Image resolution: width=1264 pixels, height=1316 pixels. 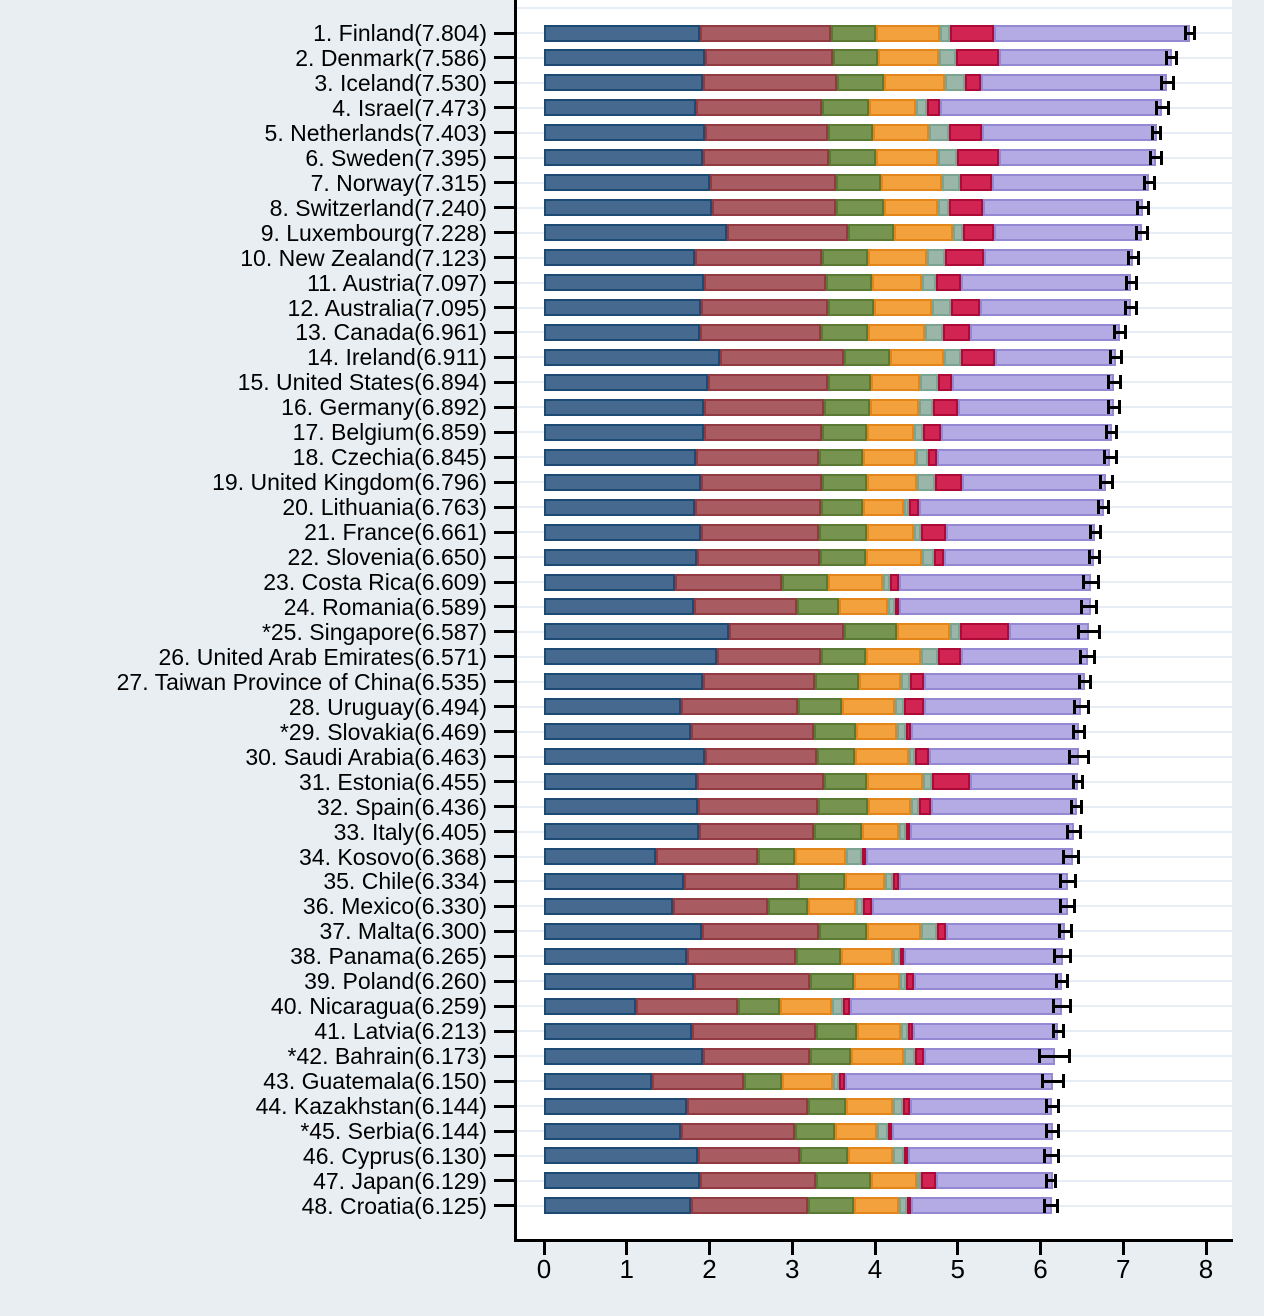 I want to click on country-label: 46. Cyprus(6.130), so click(x=394, y=1155).